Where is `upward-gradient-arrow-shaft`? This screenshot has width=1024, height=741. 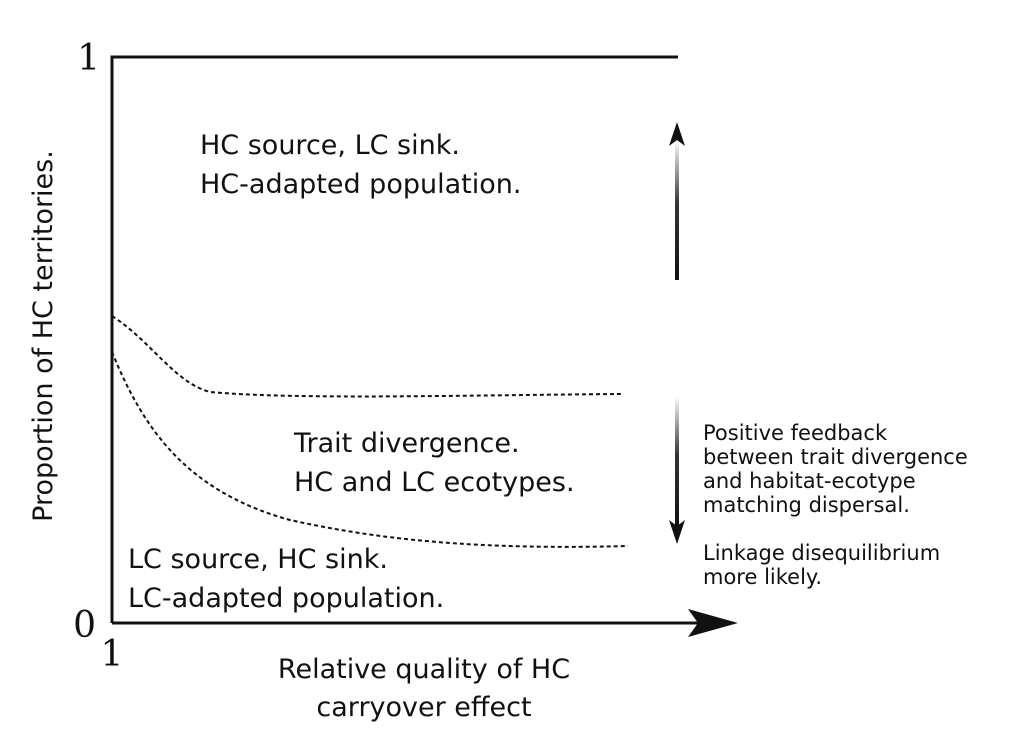
upward-gradient-arrow-shaft is located at coordinates (677, 210).